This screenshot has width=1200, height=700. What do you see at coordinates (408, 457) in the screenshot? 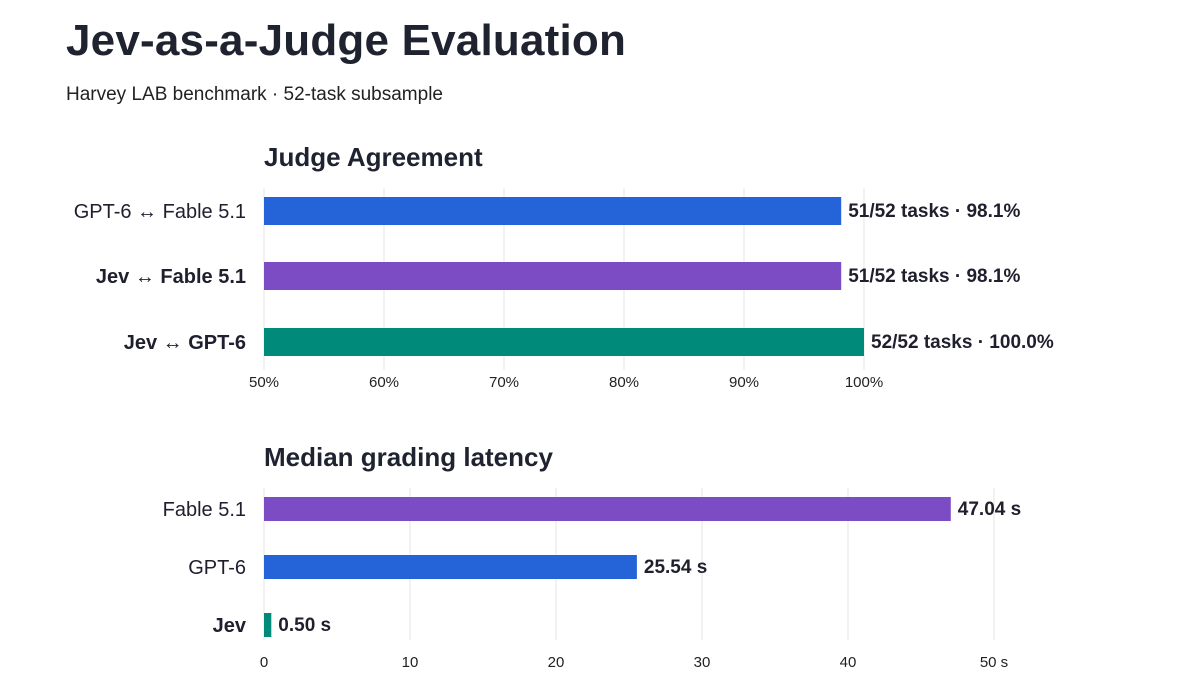
I see `latency-chart-title: Median grading latency` at bounding box center [408, 457].